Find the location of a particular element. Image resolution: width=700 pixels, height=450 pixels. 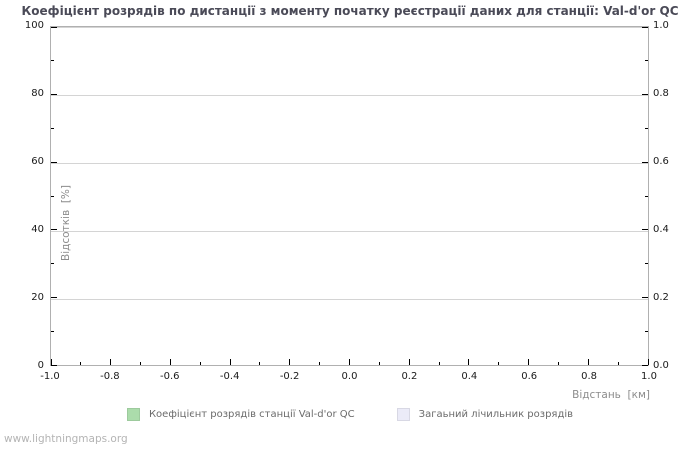

y-left-tick-label: 80 is located at coordinates (37, 93).